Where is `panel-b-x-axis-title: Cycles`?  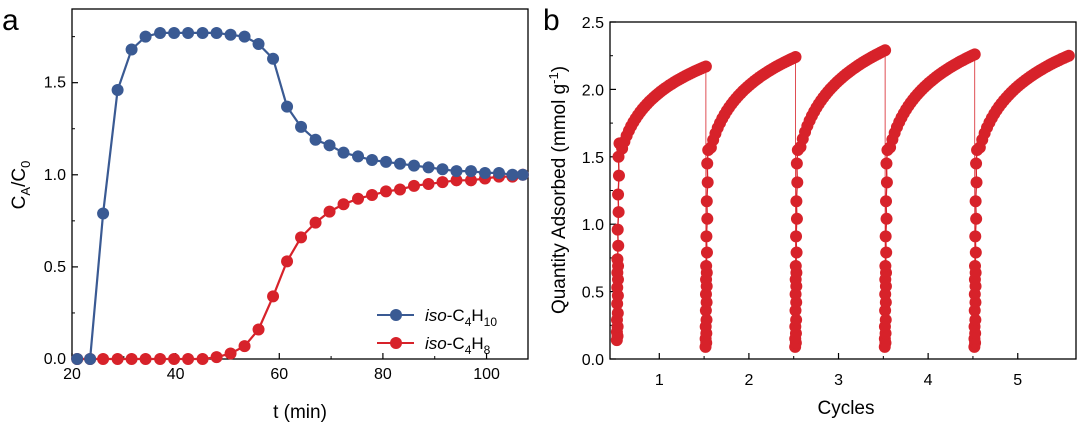
panel-b-x-axis-title: Cycles is located at coordinates (845, 408).